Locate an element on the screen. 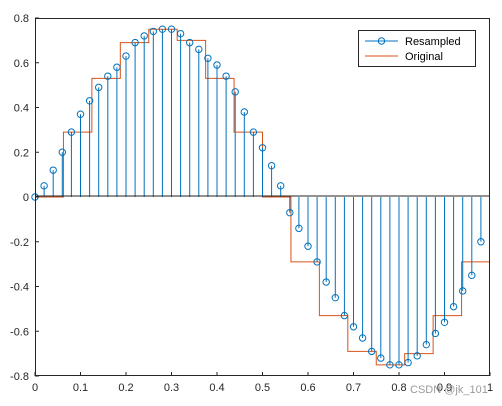 The height and width of the screenshot is (406, 502). y-tick-label: 0.4 is located at coordinates (21, 109).